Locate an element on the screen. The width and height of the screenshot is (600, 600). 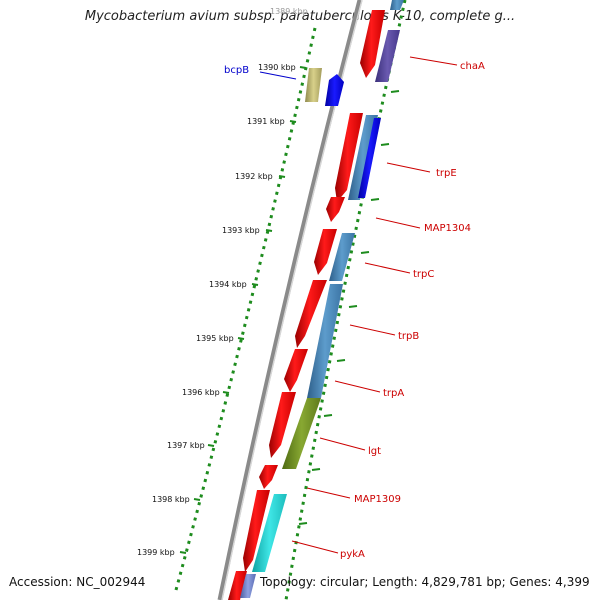
gene-label-trpA: trpA is located at coordinates (393, 393).